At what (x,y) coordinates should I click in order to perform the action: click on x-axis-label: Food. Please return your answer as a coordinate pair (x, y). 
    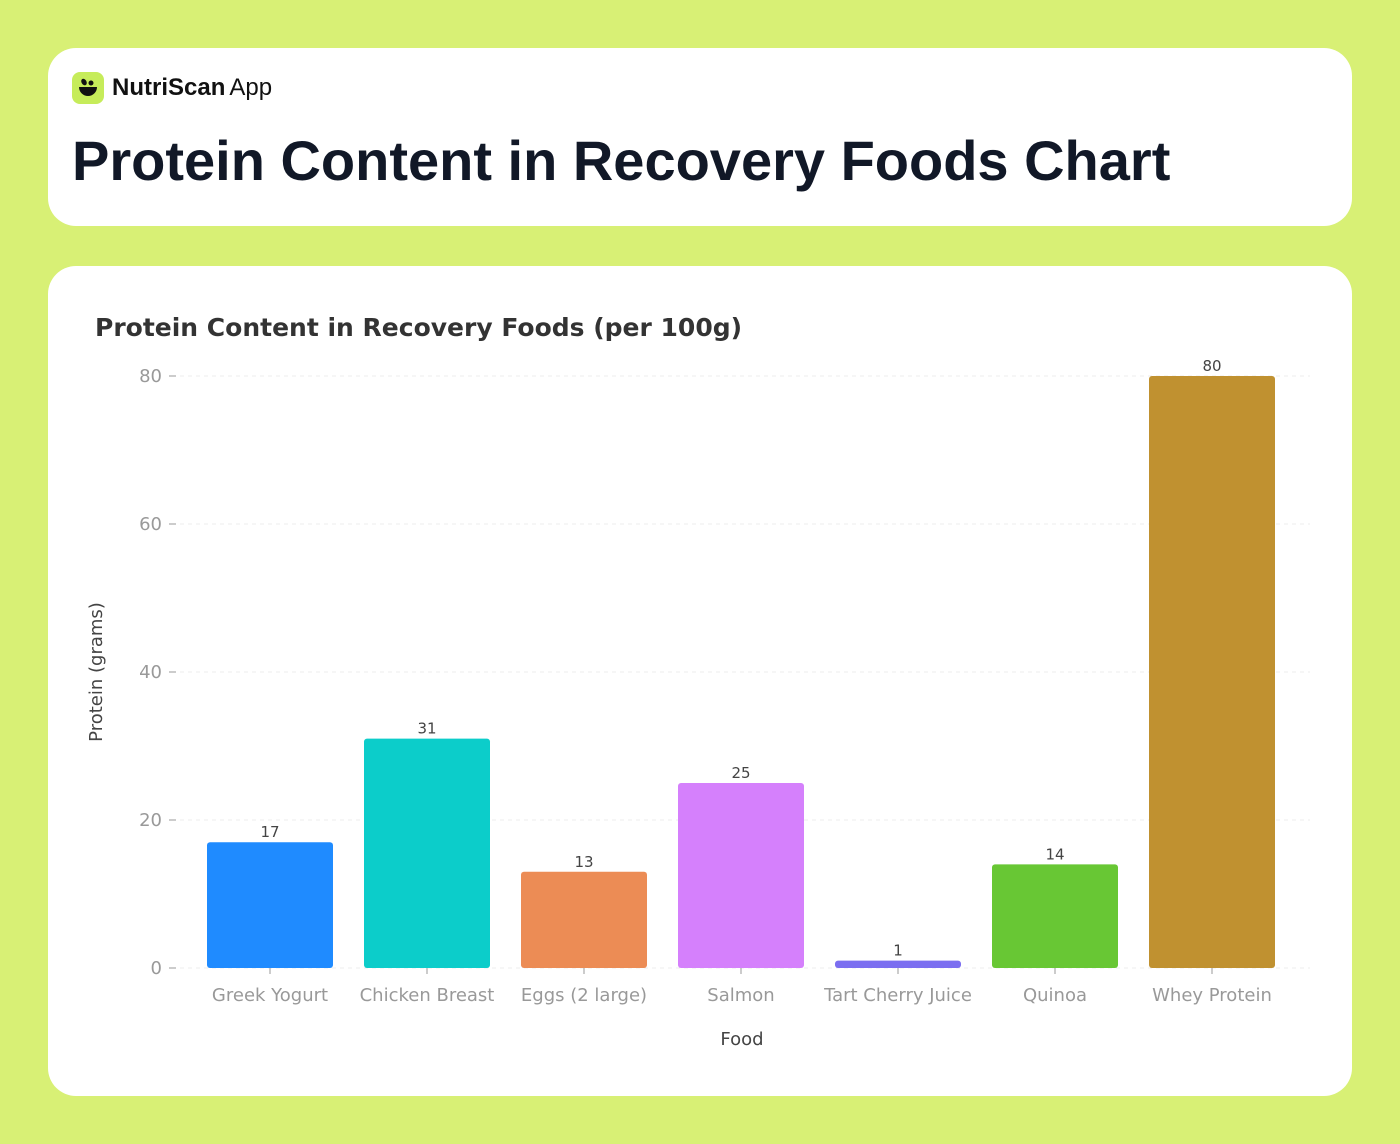
    Looking at the image, I should click on (741, 1039).